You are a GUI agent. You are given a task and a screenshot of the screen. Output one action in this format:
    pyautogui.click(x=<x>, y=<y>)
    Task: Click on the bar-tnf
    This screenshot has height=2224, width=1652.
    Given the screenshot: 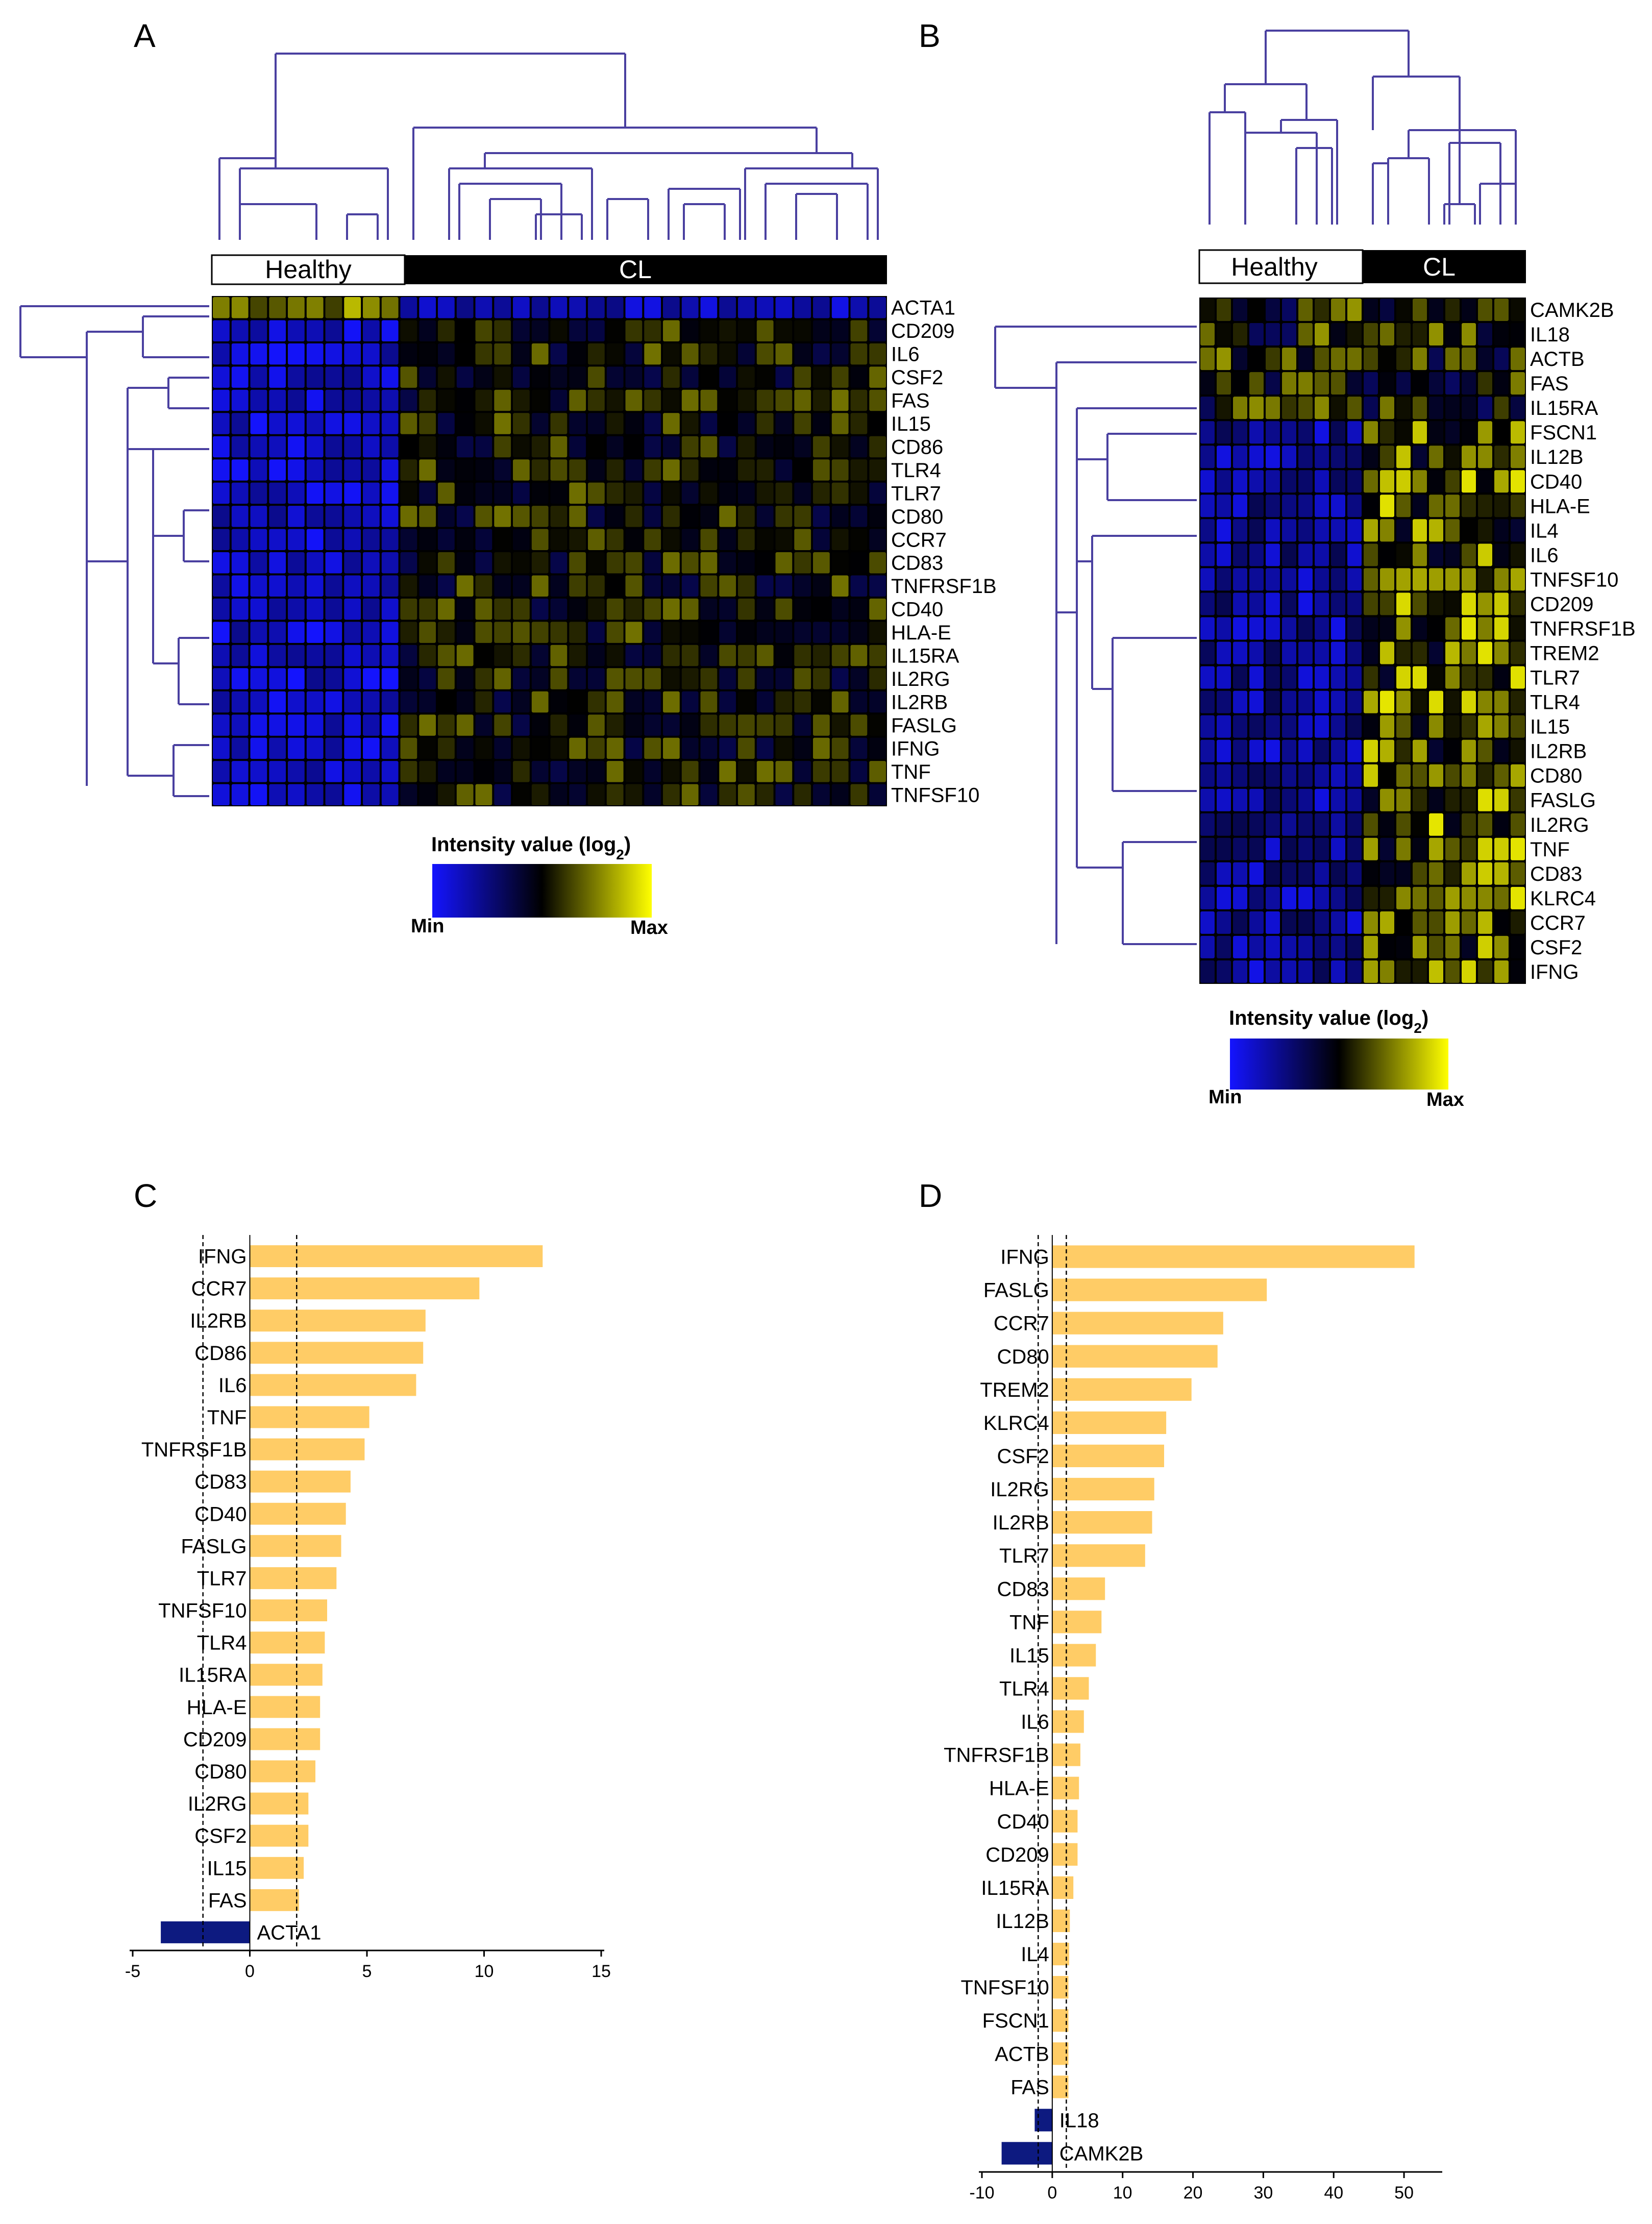 What is the action you would take?
    pyautogui.click(x=1077, y=1622)
    